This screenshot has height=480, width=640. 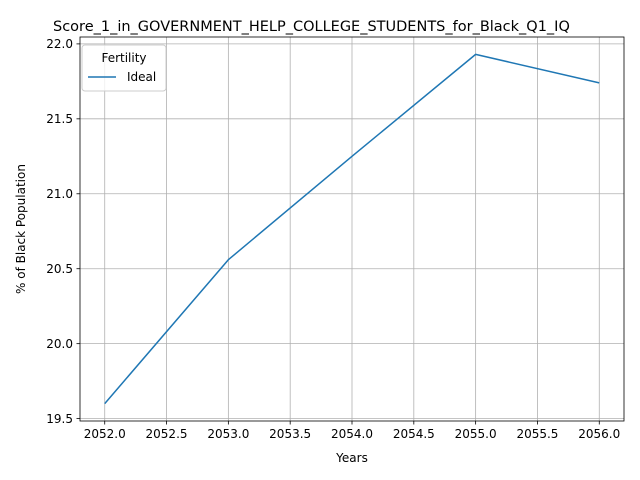 I want to click on y-tick-label: 21.5, so click(x=59, y=119).